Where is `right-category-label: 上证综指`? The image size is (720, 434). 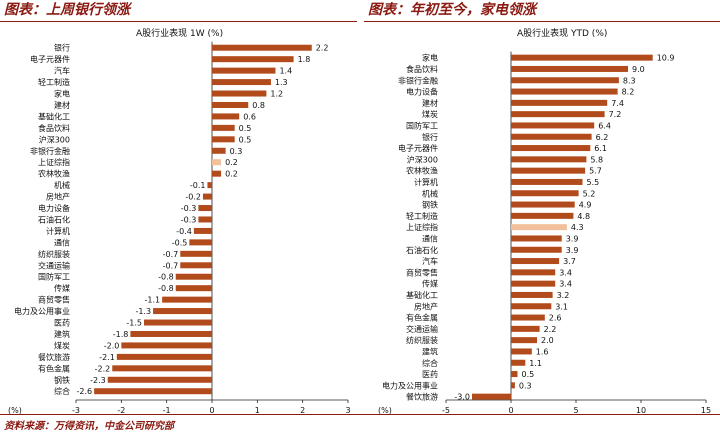 right-category-label: 上证综指 is located at coordinates (422, 227).